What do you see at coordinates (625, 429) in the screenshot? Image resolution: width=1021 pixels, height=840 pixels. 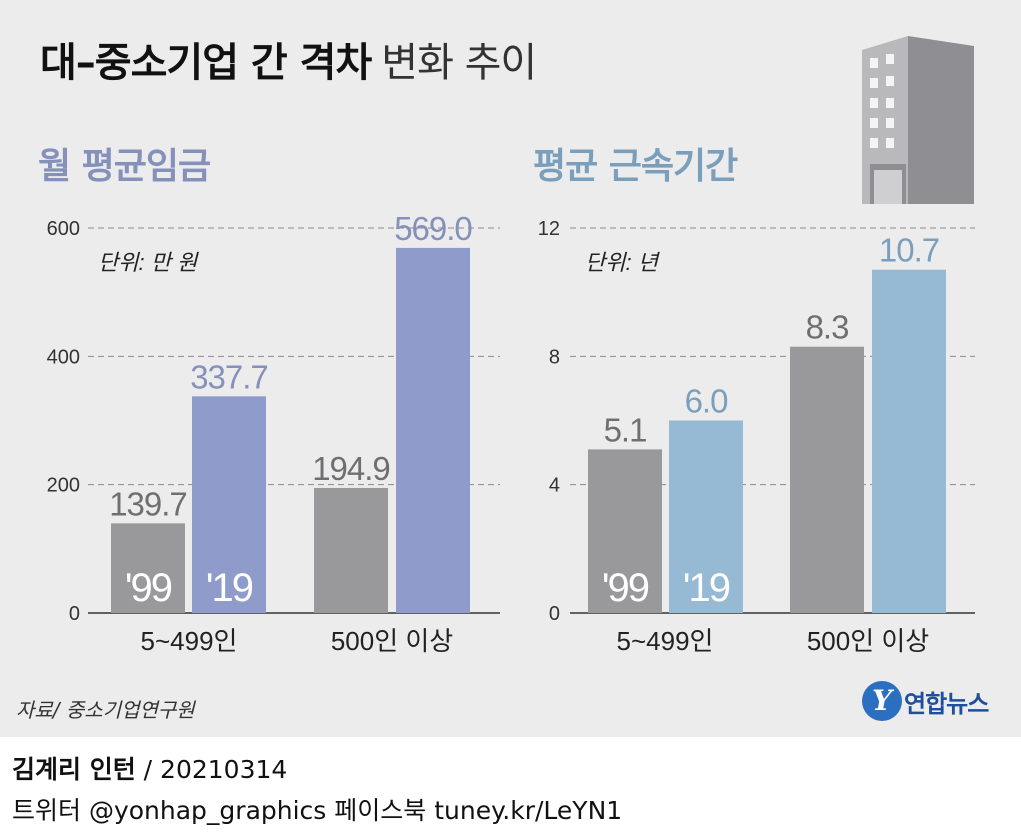 I see `data-label: 5.1` at bounding box center [625, 429].